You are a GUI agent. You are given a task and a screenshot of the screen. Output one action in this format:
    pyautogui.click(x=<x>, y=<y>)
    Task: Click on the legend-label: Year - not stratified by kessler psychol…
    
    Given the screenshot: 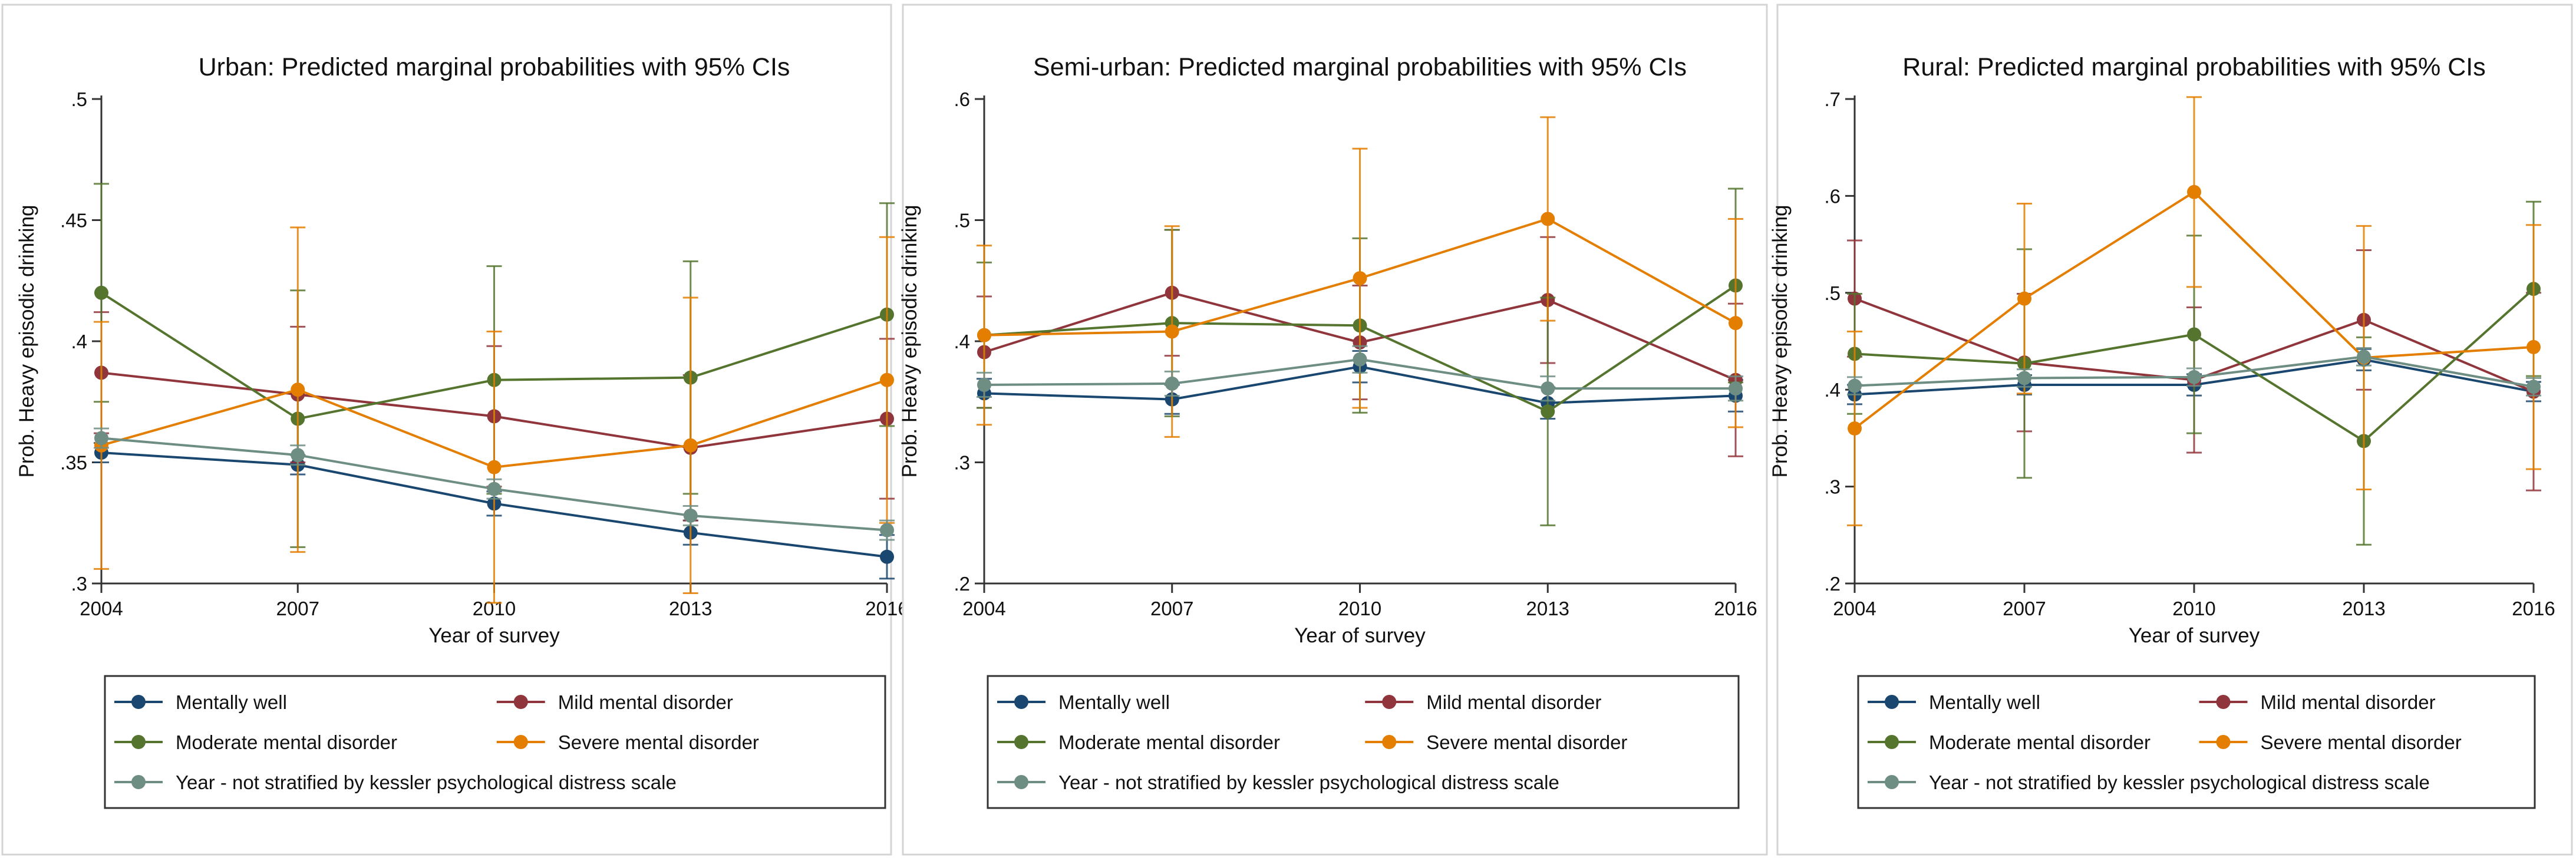 What is the action you would take?
    pyautogui.click(x=426, y=782)
    